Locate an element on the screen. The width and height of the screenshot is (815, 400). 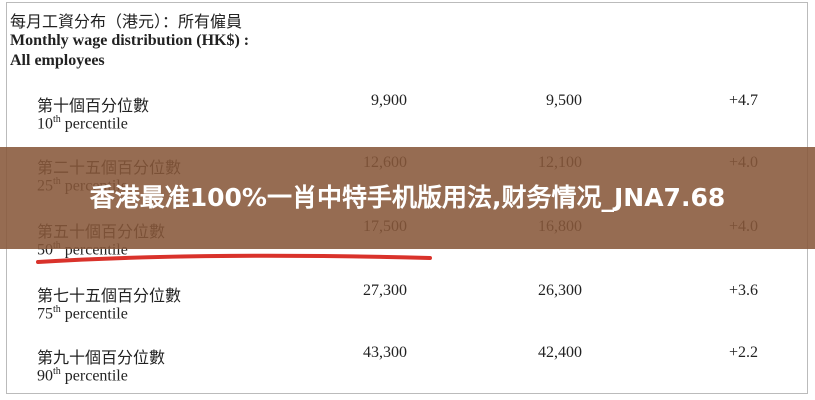
change: +3.6 is located at coordinates (743, 290).